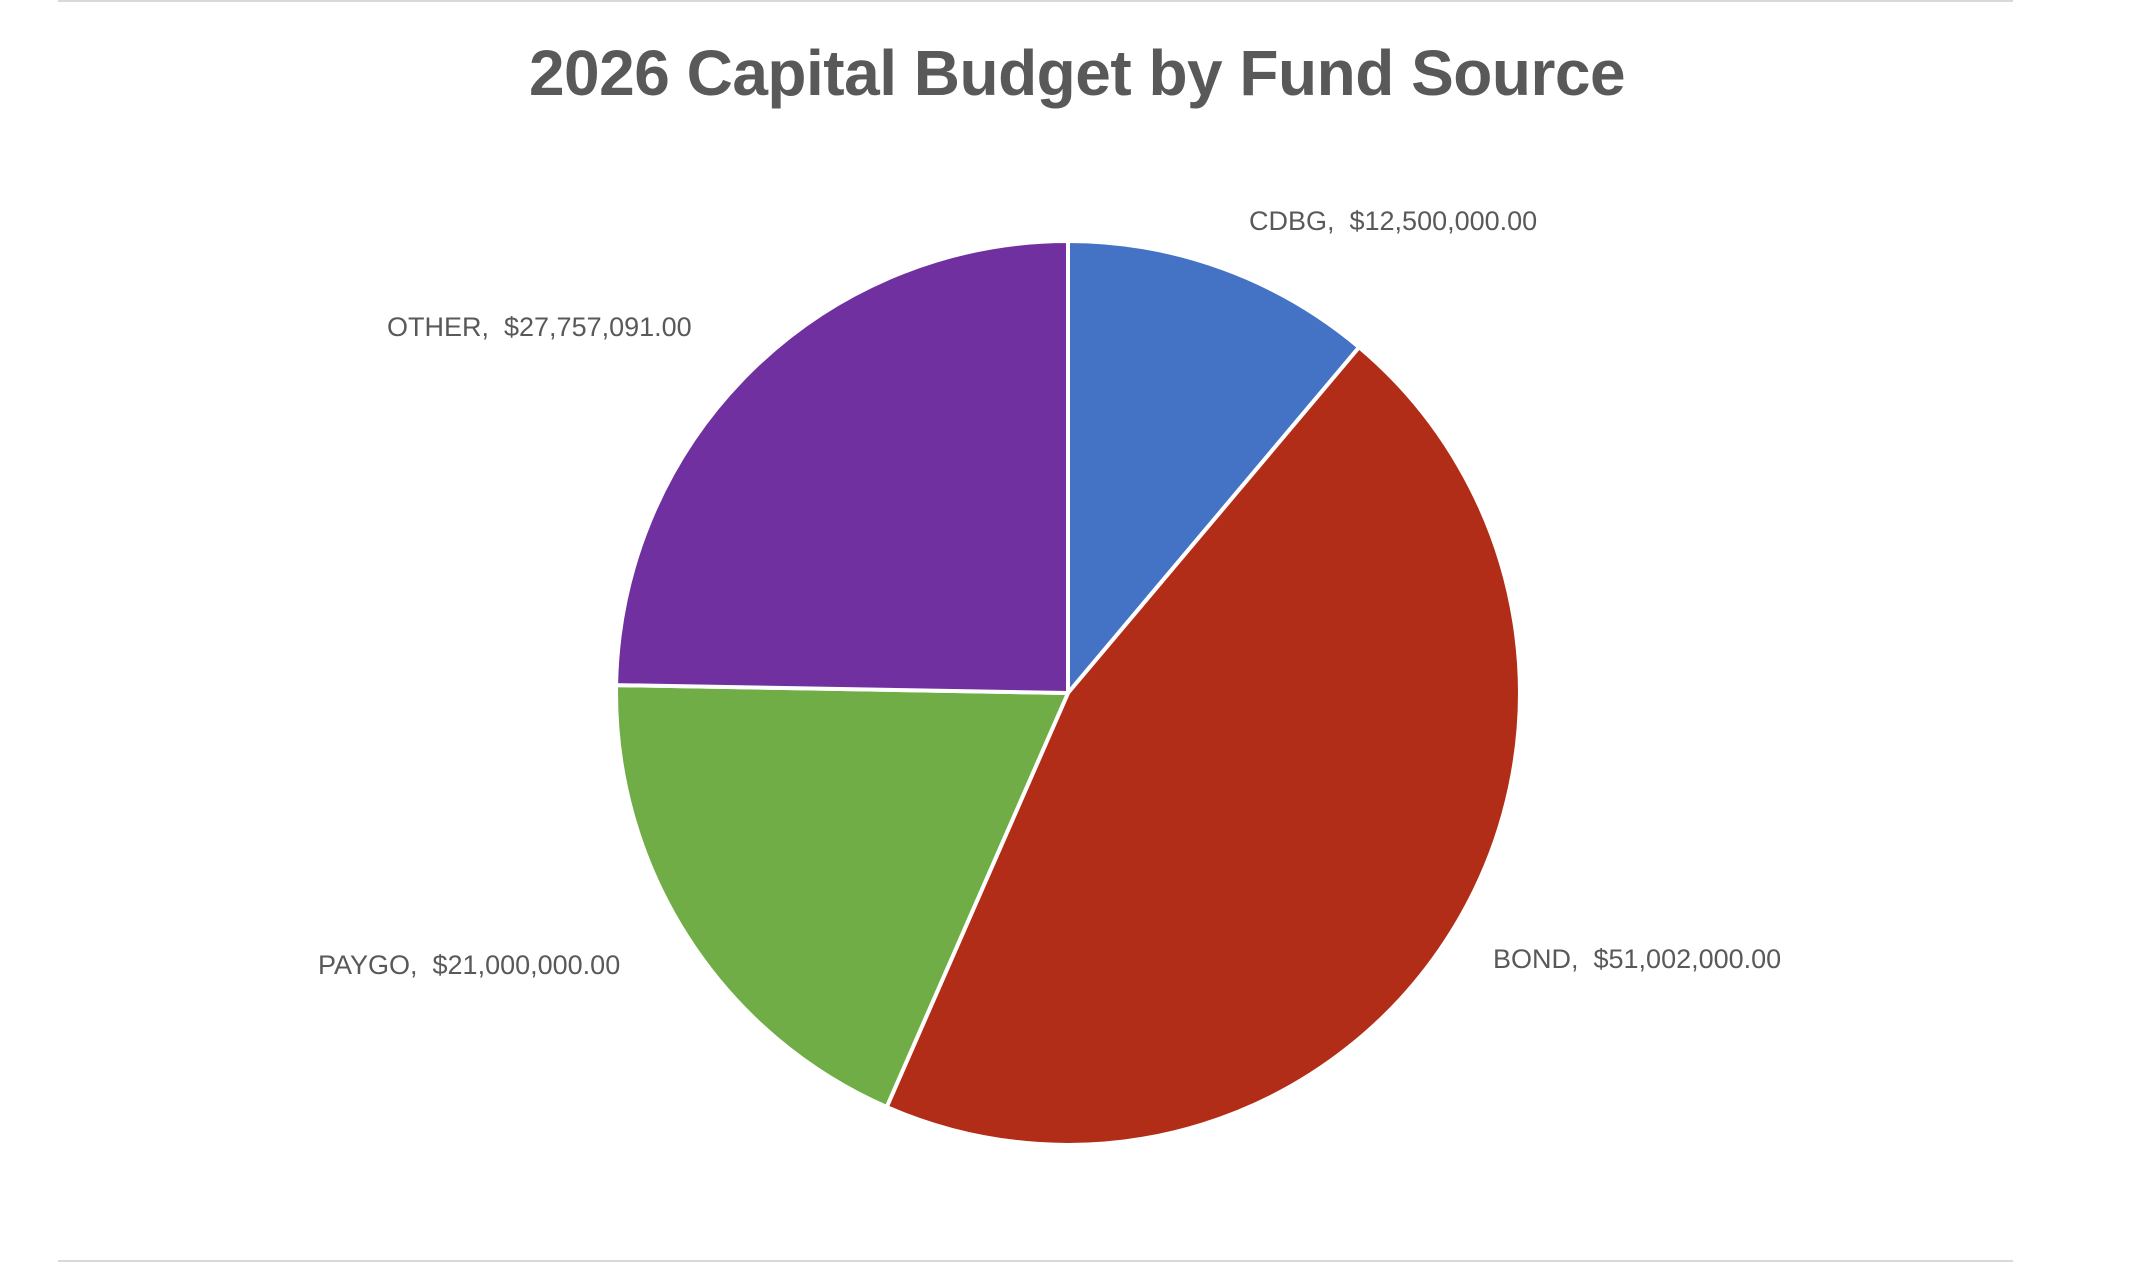  Describe the element at coordinates (1637, 959) in the screenshot. I see `data-label-bond: BOND, $51,002,000.00` at that location.